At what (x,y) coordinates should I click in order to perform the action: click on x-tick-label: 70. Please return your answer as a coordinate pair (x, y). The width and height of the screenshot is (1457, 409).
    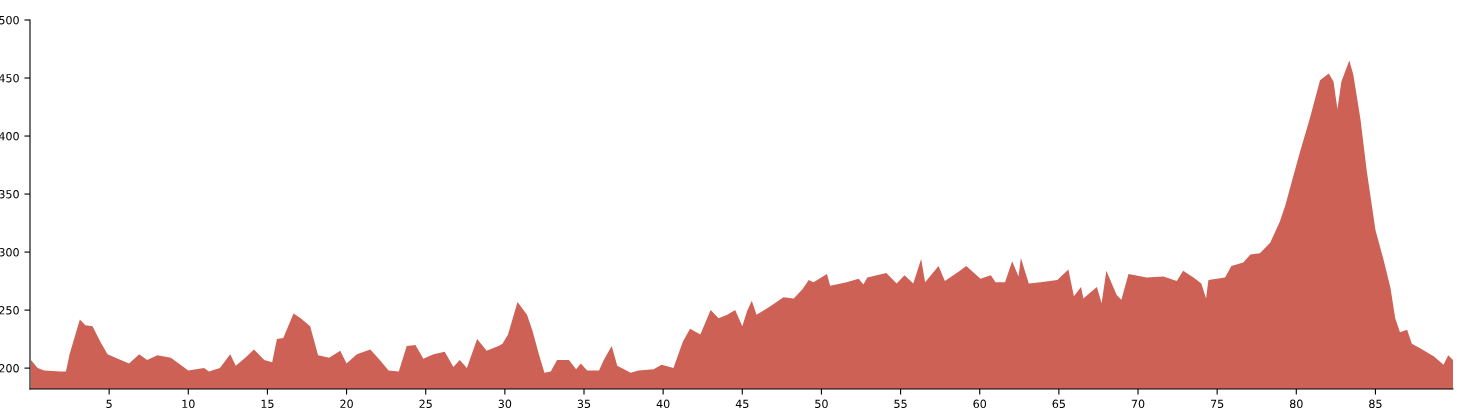
    Looking at the image, I should click on (1138, 404).